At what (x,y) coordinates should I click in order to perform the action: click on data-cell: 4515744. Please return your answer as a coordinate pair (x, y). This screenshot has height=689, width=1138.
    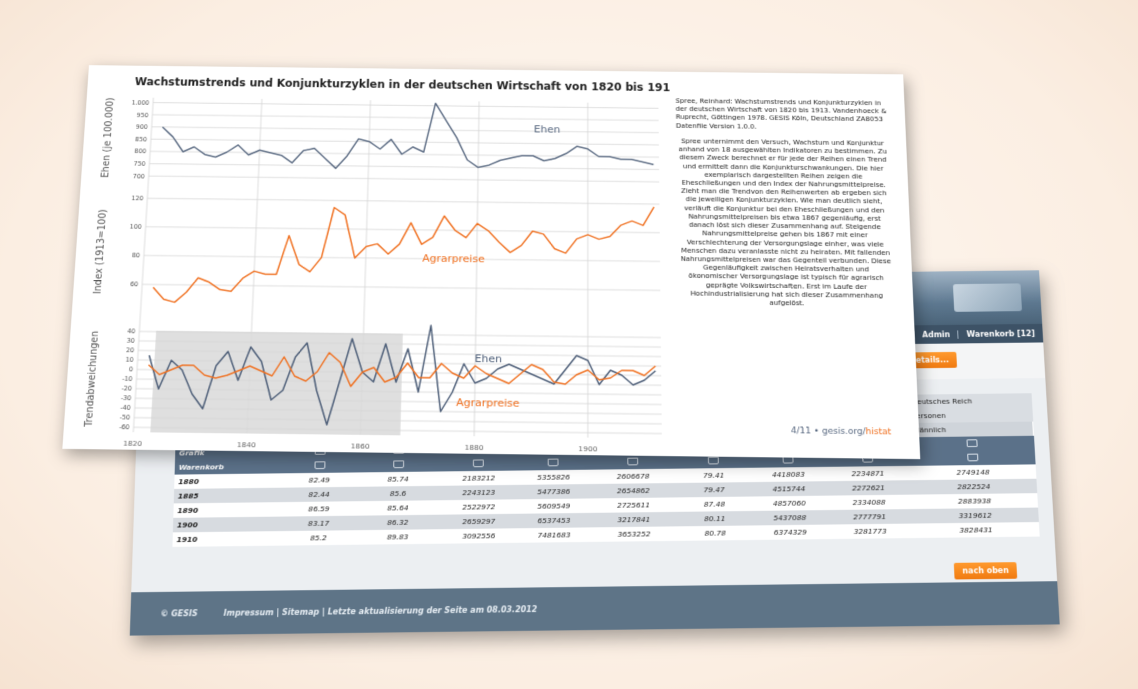
    Looking at the image, I should click on (789, 488).